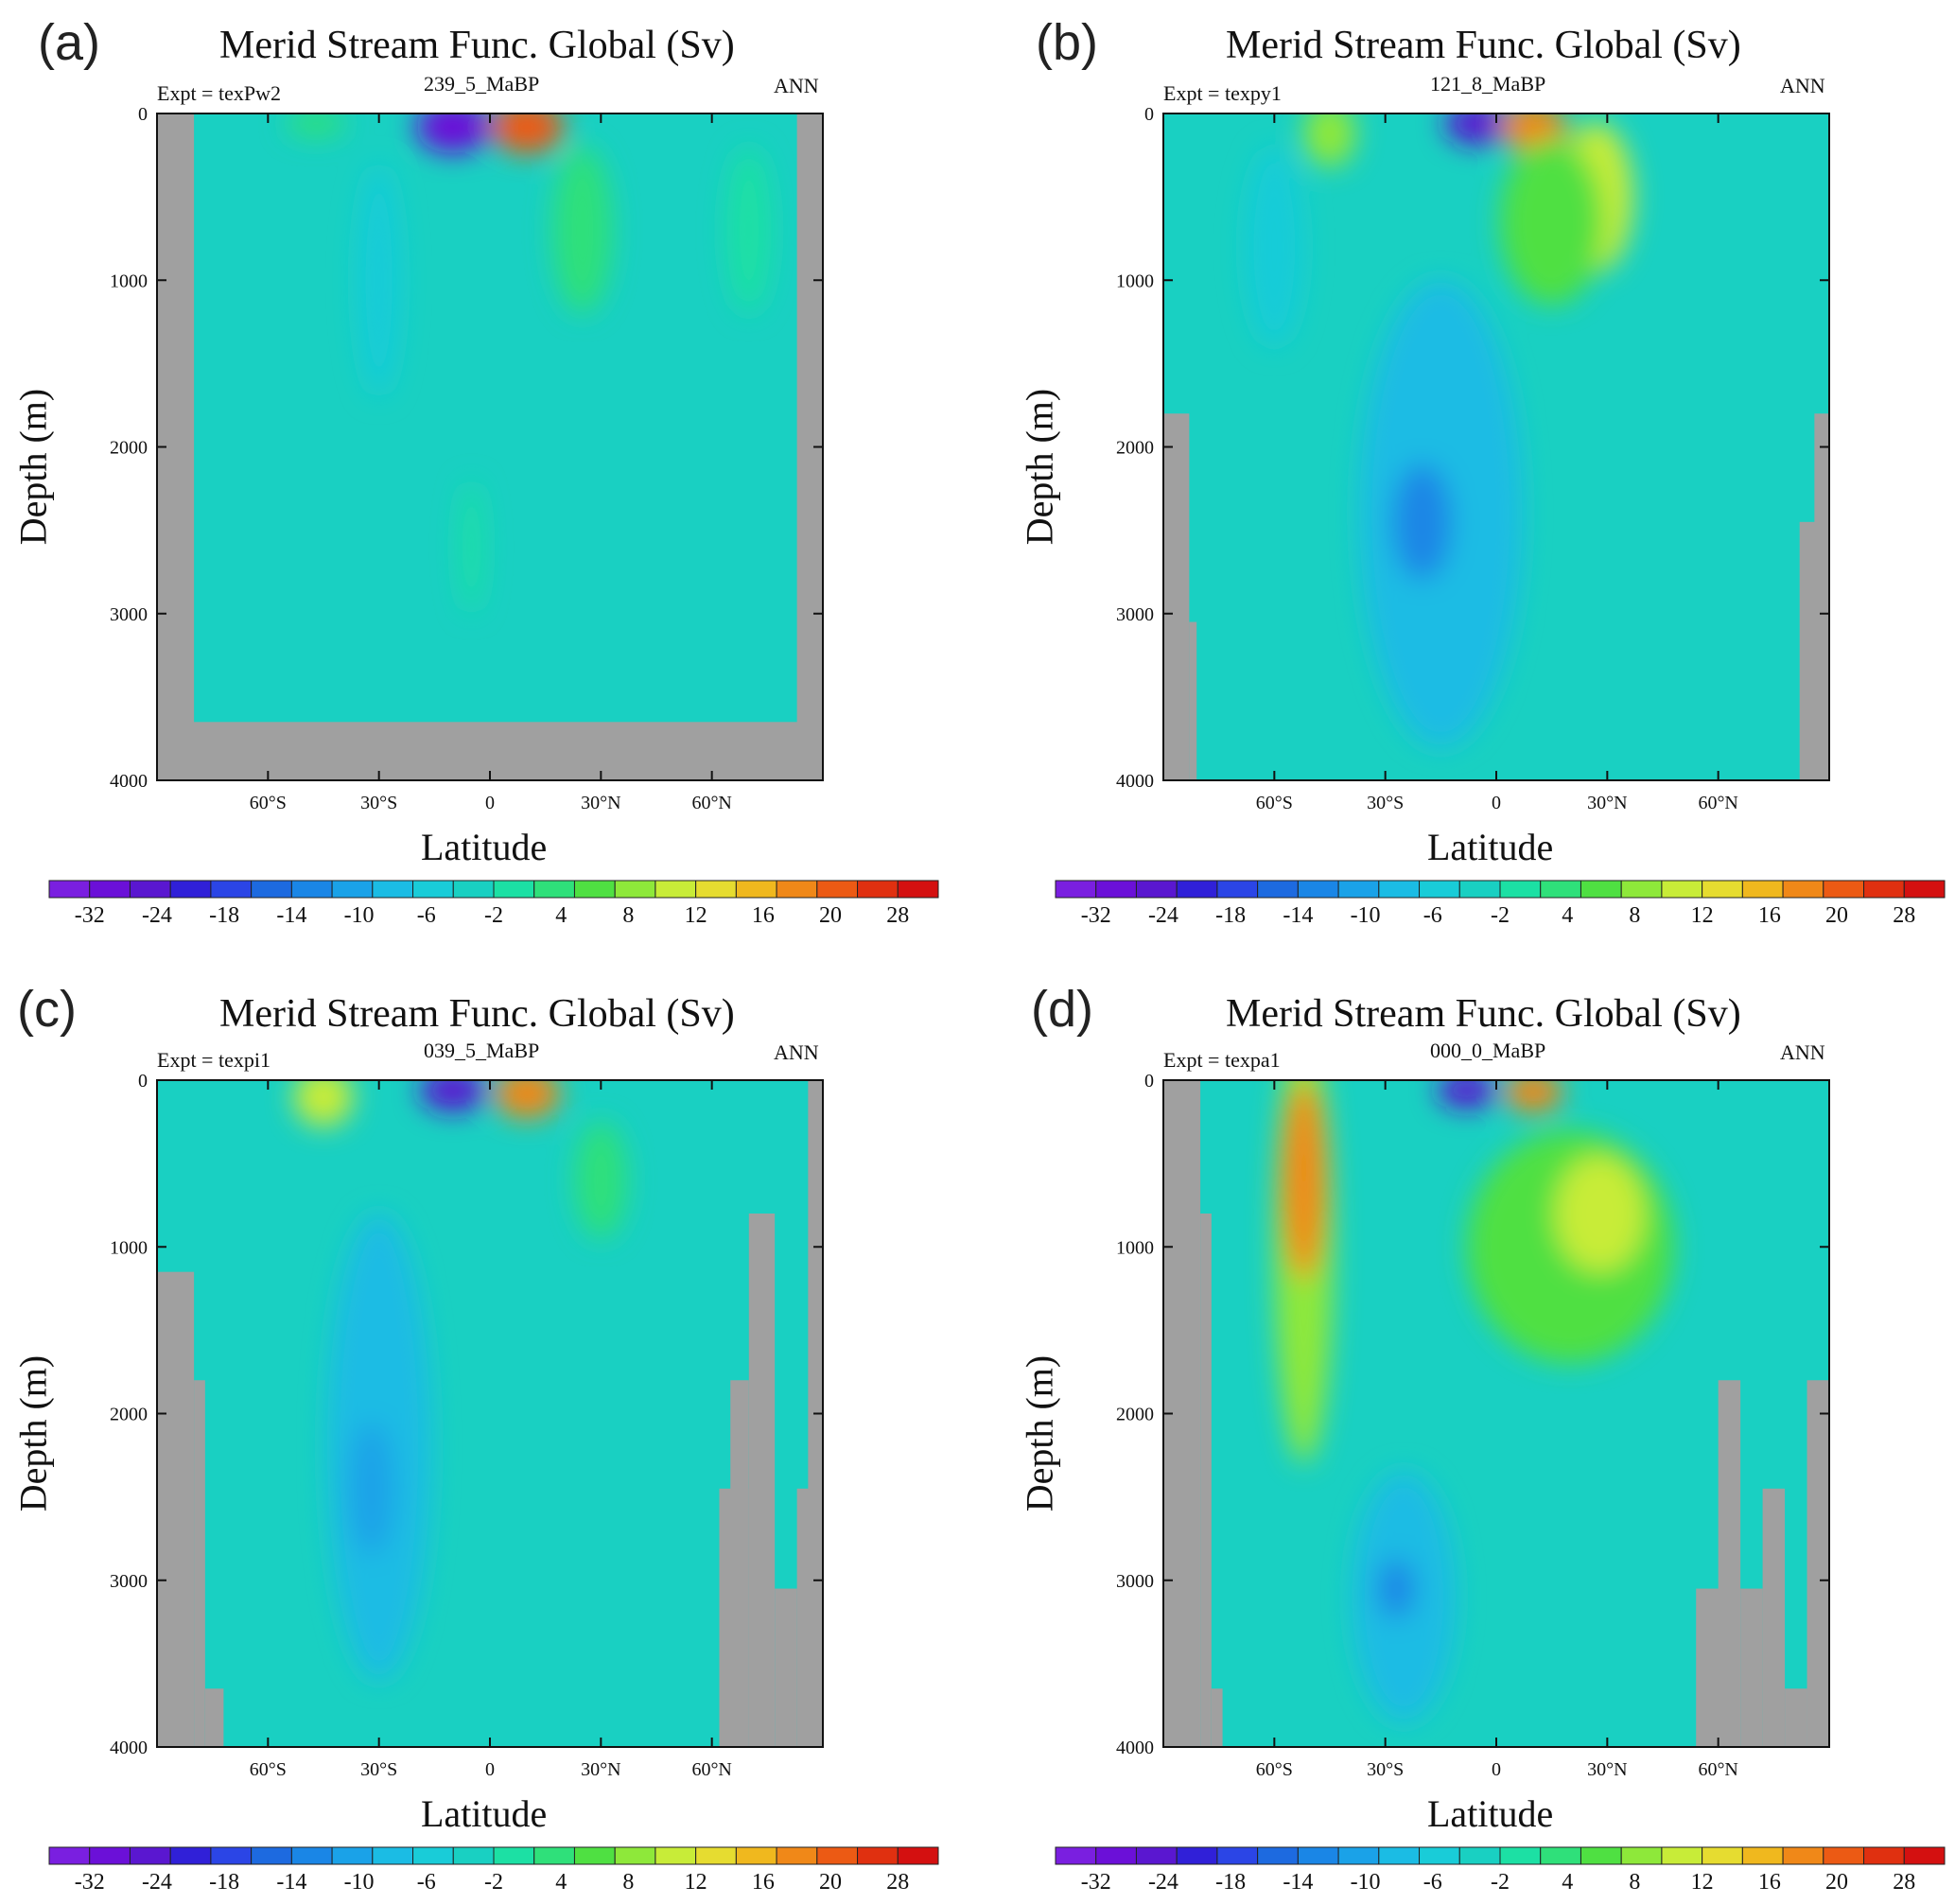 The image size is (1955, 1904). Describe the element at coordinates (1222, 1060) in the screenshot. I see `expt-label: Expt = texpa1` at that location.